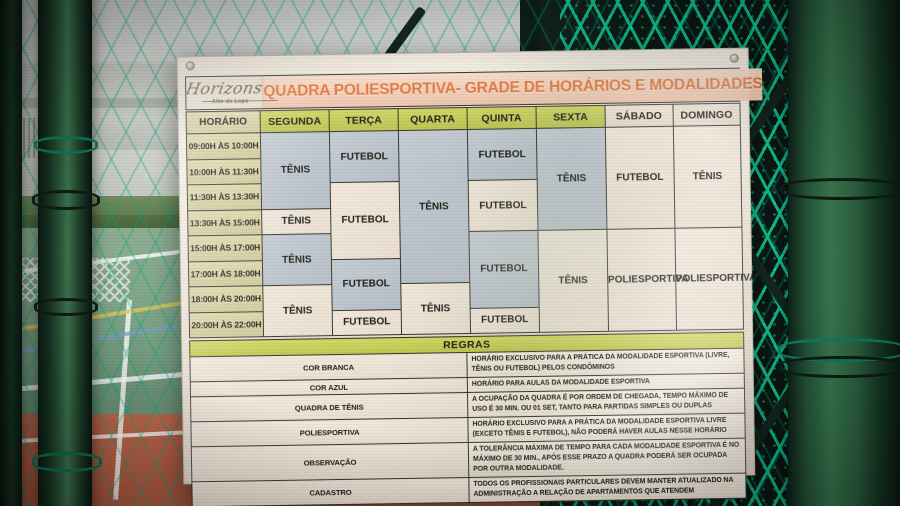 This screenshot has height=506, width=900. What do you see at coordinates (432, 119) in the screenshot?
I see `column-header-quarta: QUARTA` at bounding box center [432, 119].